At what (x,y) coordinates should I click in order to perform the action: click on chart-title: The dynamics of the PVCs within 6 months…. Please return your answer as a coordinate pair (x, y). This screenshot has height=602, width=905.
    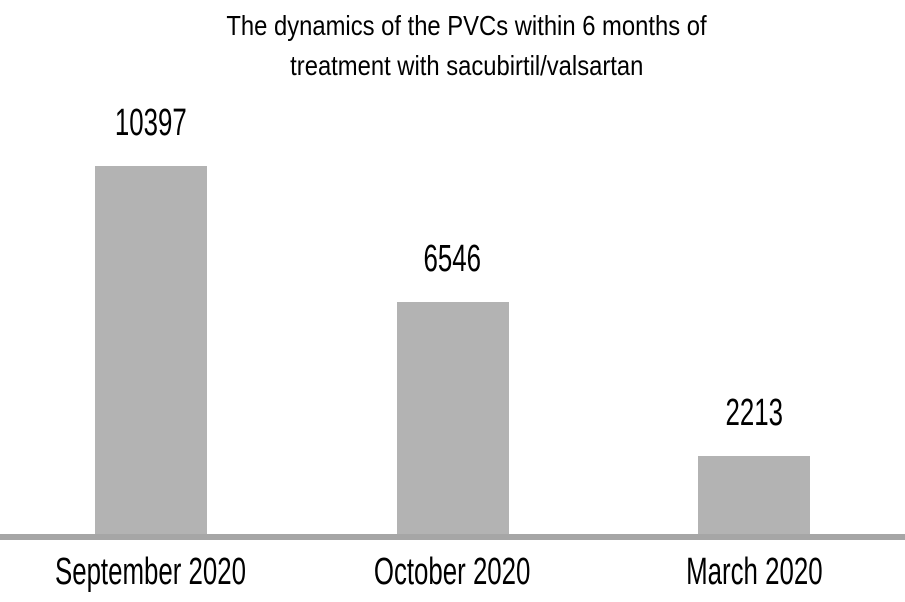
    Looking at the image, I should click on (452, 46).